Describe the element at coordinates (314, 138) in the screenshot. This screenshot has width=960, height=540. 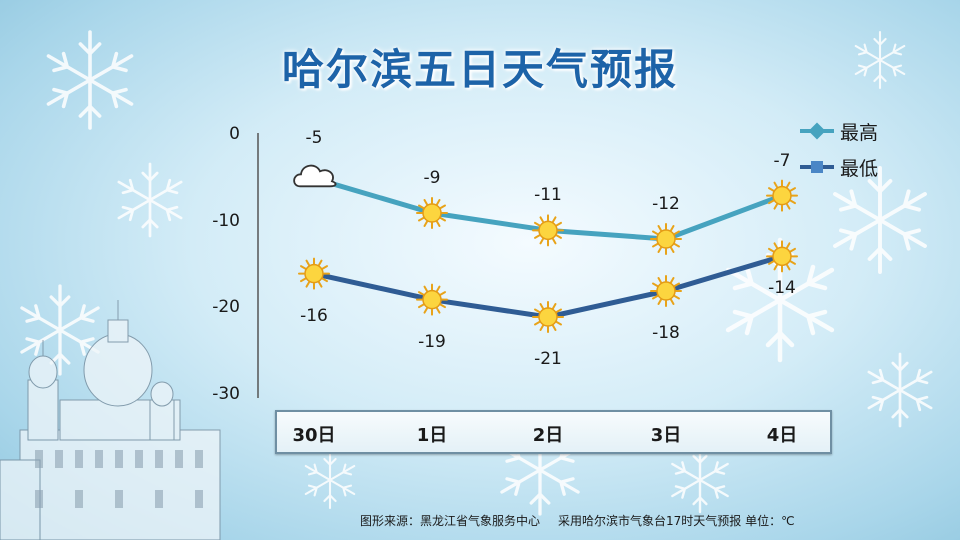
I see `high-temp-label: -5` at that location.